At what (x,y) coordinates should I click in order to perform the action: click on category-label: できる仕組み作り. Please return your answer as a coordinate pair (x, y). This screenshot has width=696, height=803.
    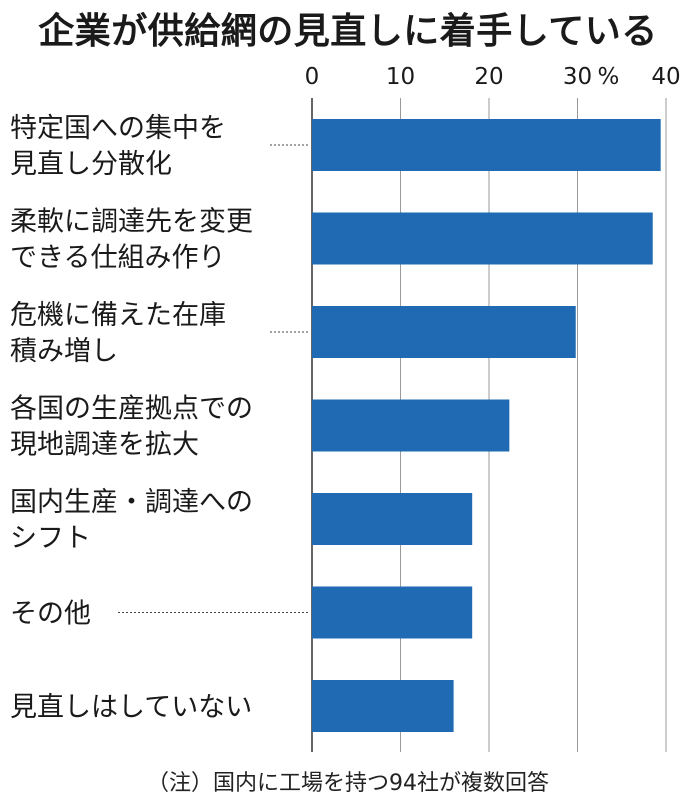
    Looking at the image, I should click on (117, 258).